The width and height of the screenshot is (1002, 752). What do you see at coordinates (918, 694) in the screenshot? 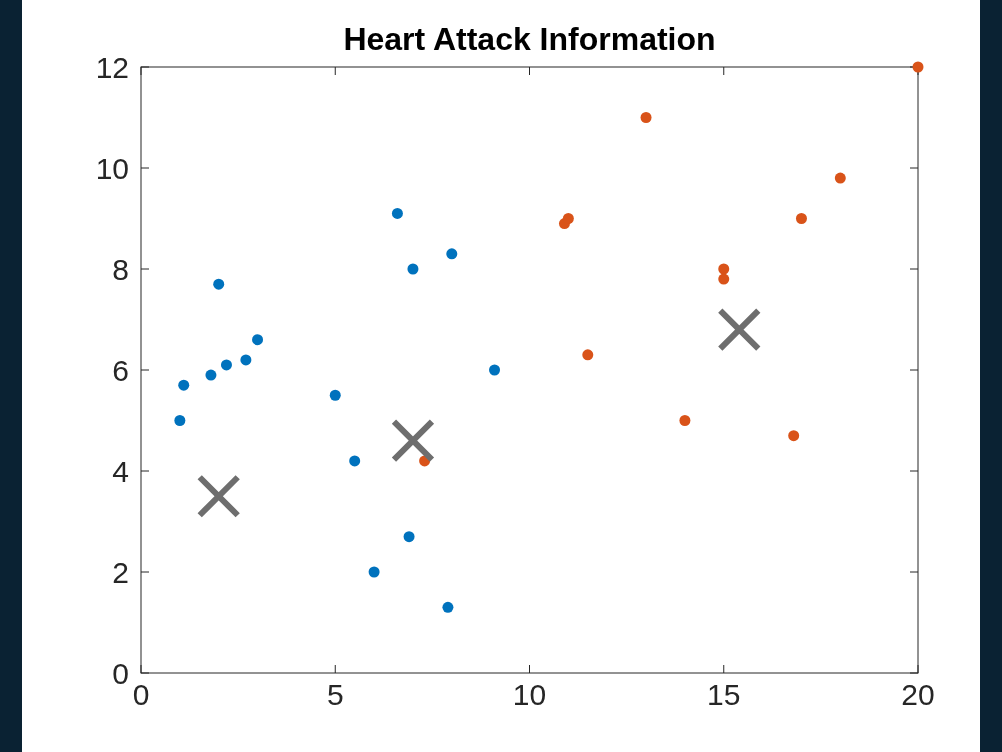
I see `x-tick-label: 20` at bounding box center [918, 694].